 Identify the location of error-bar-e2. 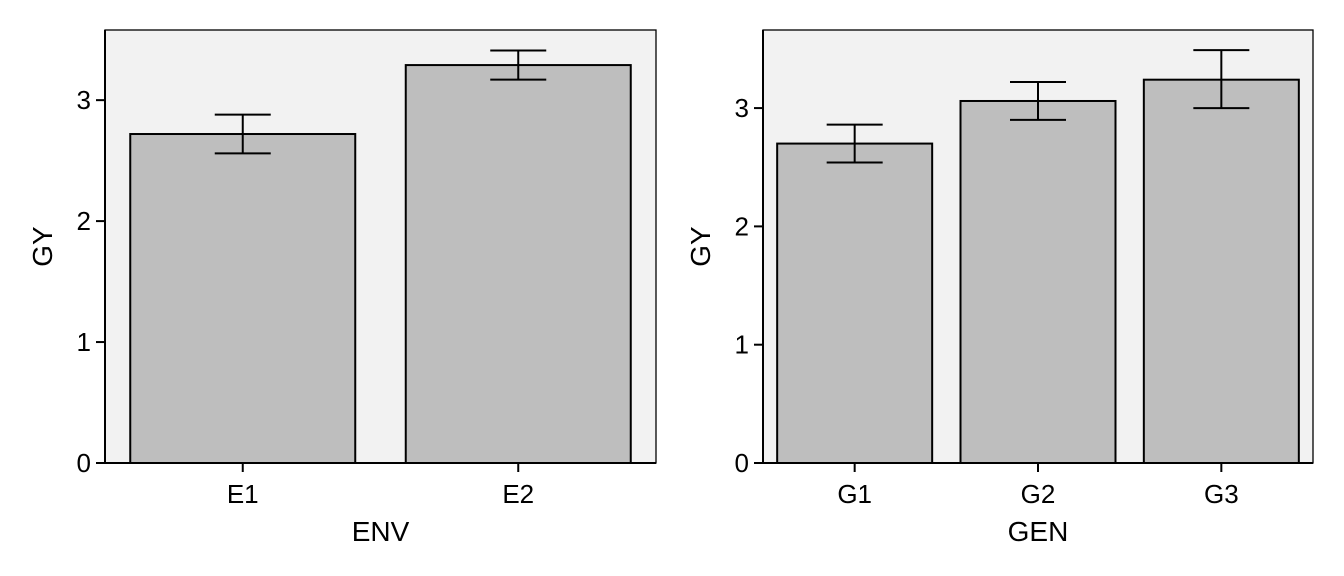
(518, 65).